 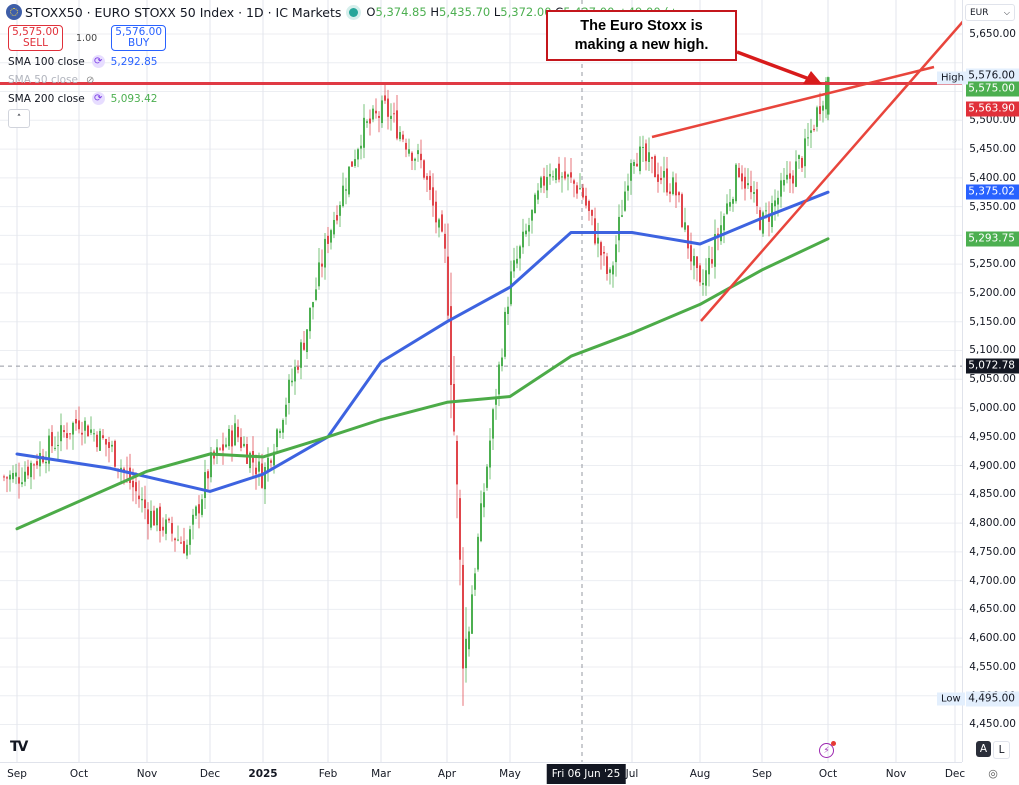 I want to click on low-label: Low, so click(x=951, y=699).